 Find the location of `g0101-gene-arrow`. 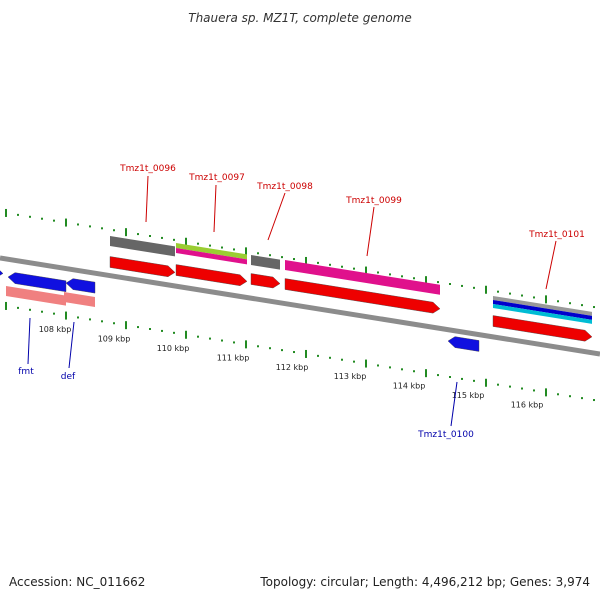

g0101-gene-arrow is located at coordinates (542, 328).